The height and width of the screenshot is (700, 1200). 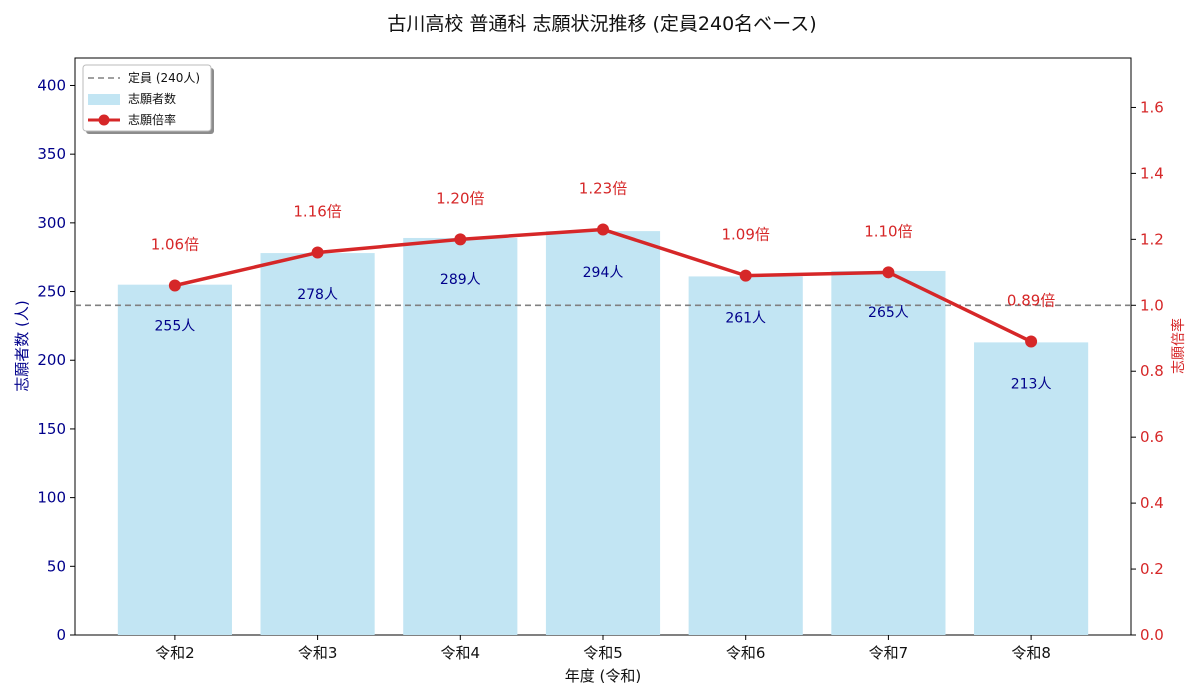 I want to click on y-right-tick-9: 1.6, so click(x=1152, y=107).